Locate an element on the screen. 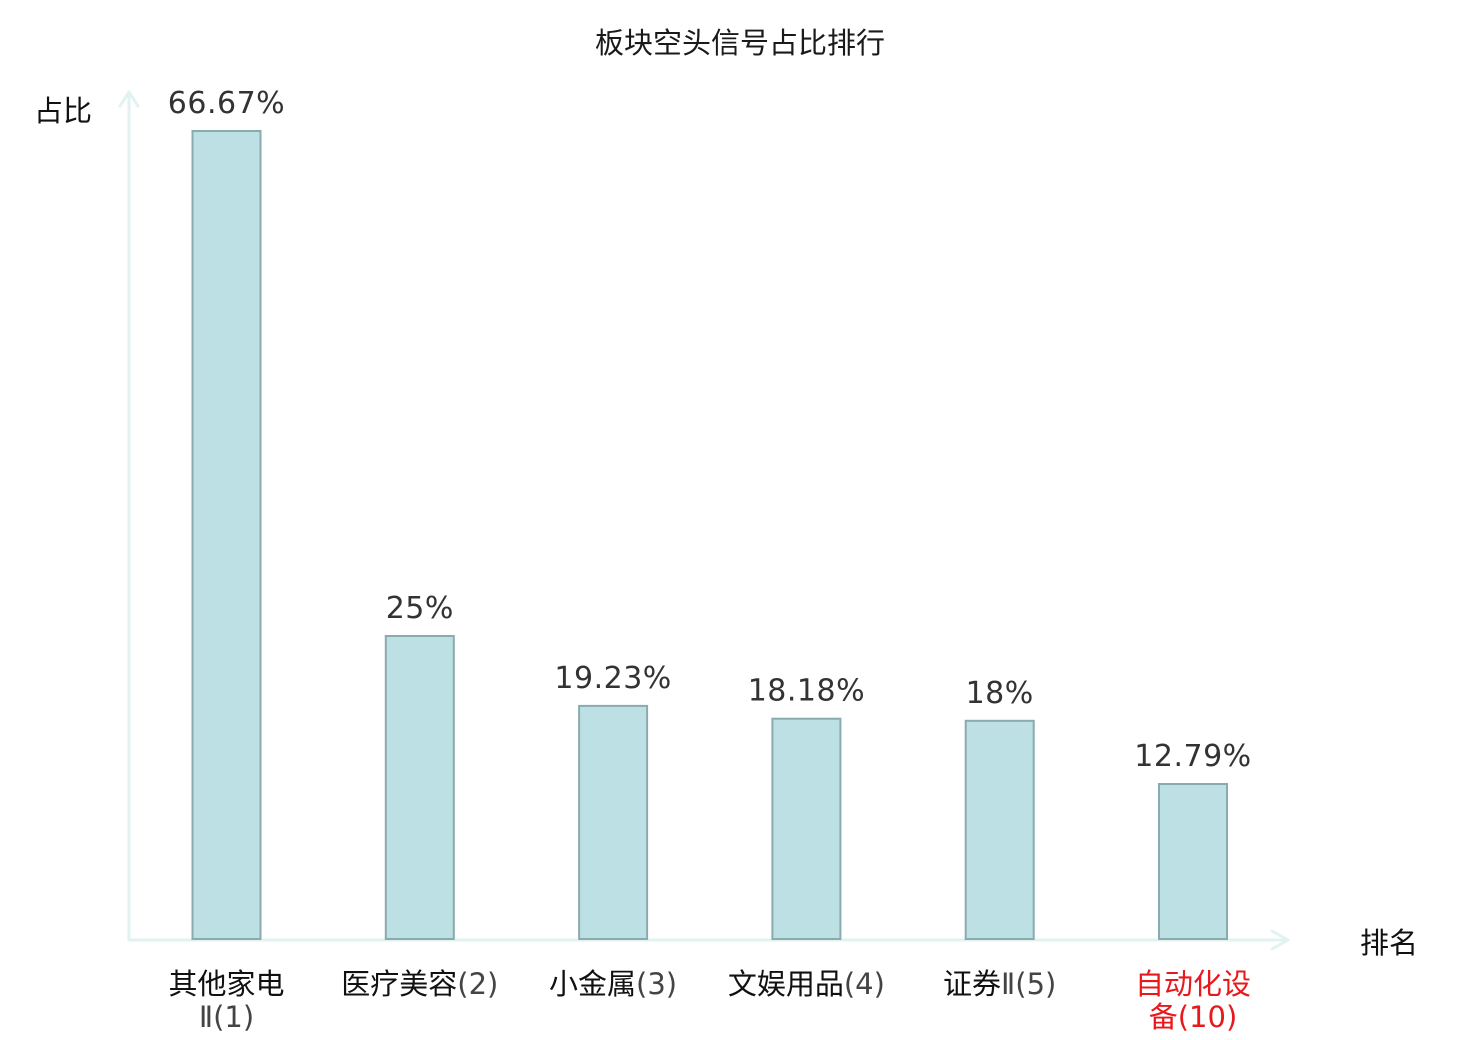  category-label-line: 文娱用品(4) is located at coordinates (806, 984).